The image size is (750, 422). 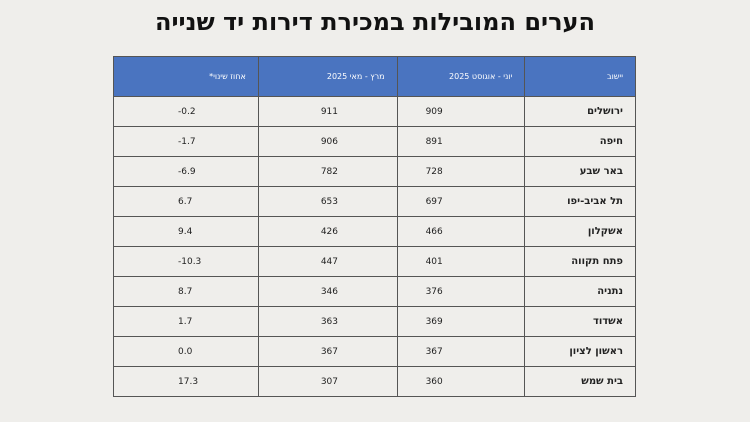 I want to click on city-cell: נתניה, so click(x=580, y=291).